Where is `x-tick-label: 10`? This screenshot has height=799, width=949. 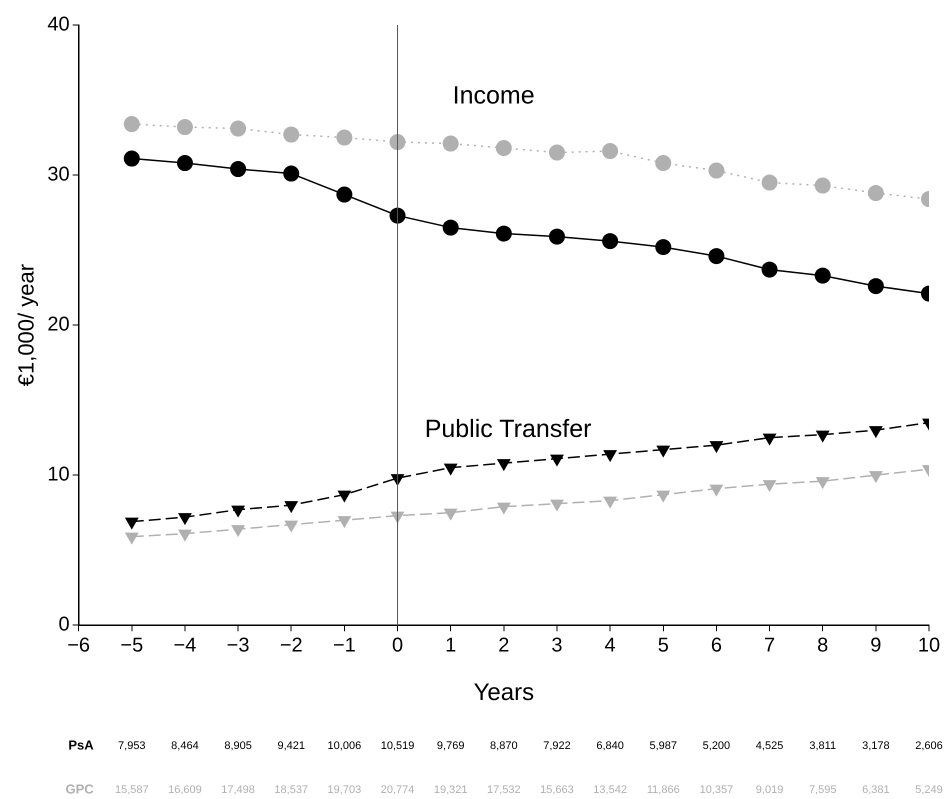 x-tick-label: 10 is located at coordinates (929, 645).